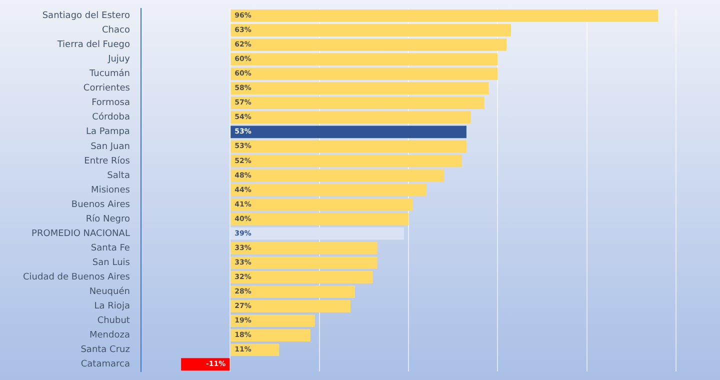 This screenshot has height=380, width=720. I want to click on y-tick-label: Chaco, so click(116, 31).